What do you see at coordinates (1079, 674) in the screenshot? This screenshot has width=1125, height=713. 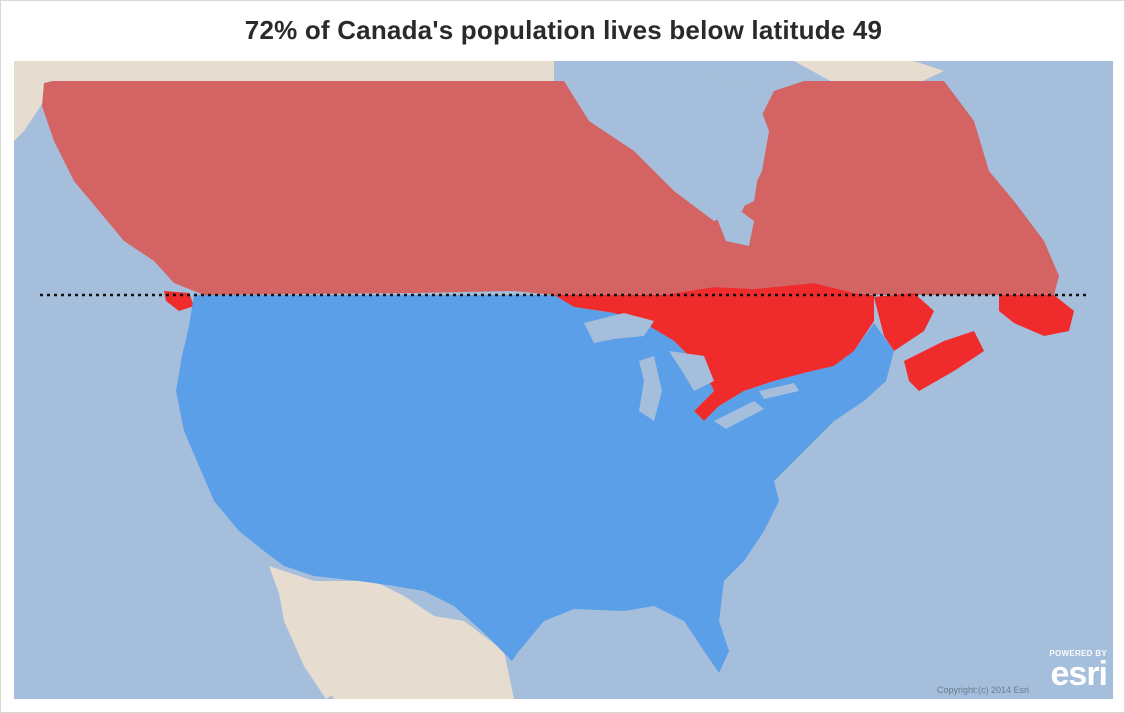 I see `esri-logo-word: esri` at bounding box center [1079, 674].